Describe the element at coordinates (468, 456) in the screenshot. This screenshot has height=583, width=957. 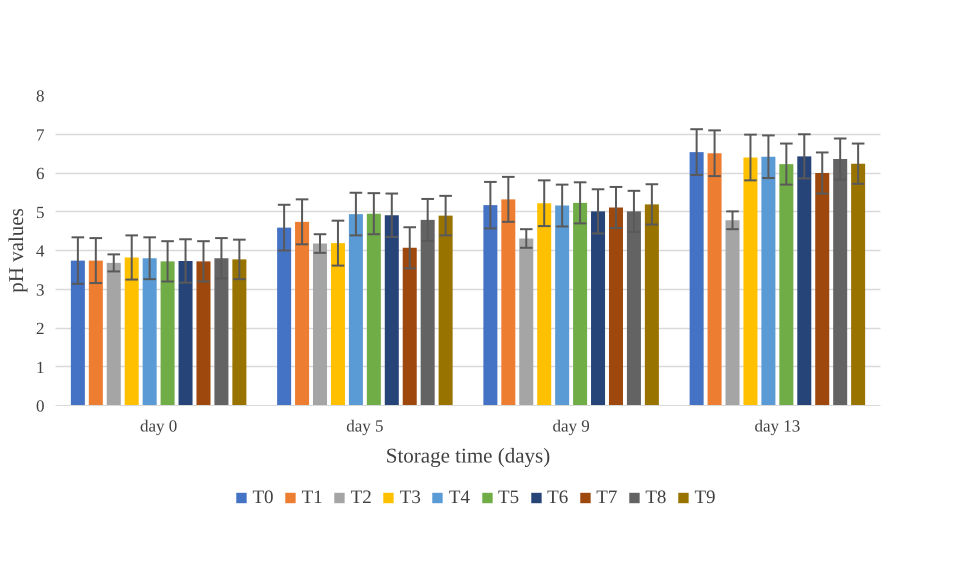
I see `x-axis-title: Storage time (days)` at that location.